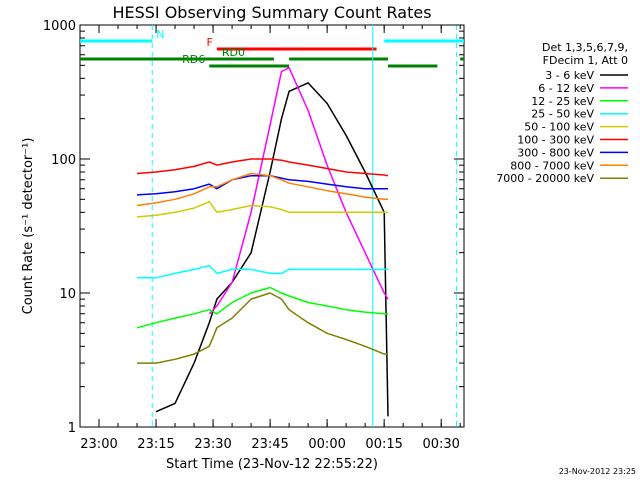  Describe the element at coordinates (440, 444) in the screenshot. I see `x-tick-label-6: 00:30` at that location.